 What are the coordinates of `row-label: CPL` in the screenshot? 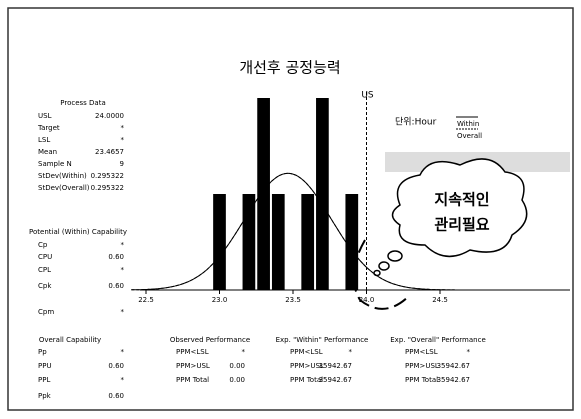 It's located at (44, 270).